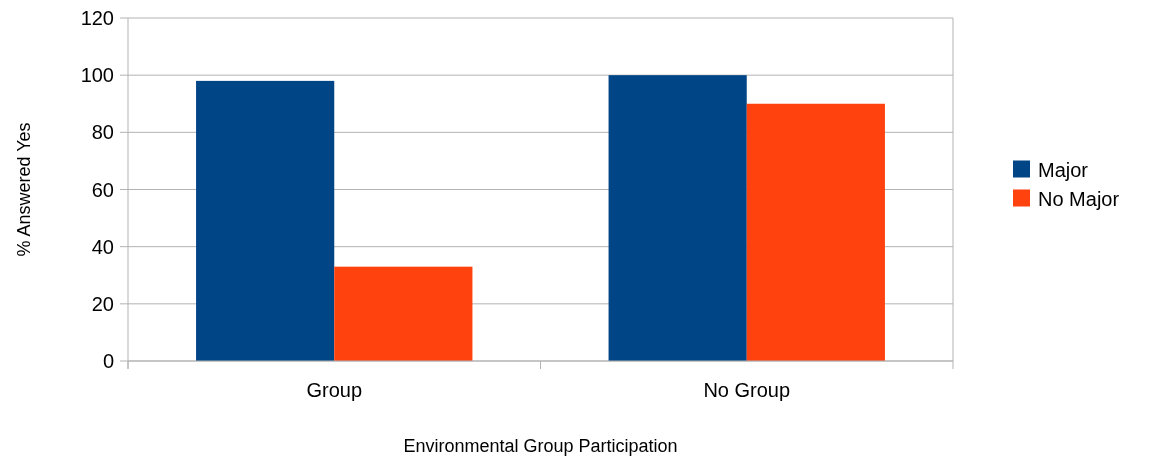  What do you see at coordinates (540, 446) in the screenshot?
I see `x-axis-title: Environmental Group Participation` at bounding box center [540, 446].